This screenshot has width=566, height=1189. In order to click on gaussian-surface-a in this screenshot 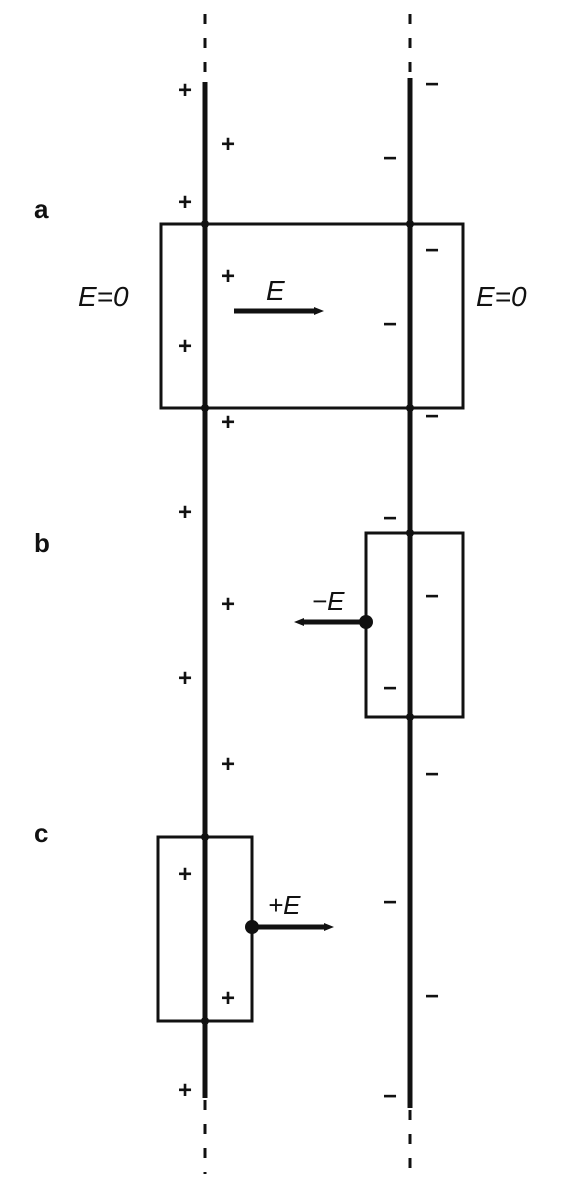, I will do `click(312, 316)`.